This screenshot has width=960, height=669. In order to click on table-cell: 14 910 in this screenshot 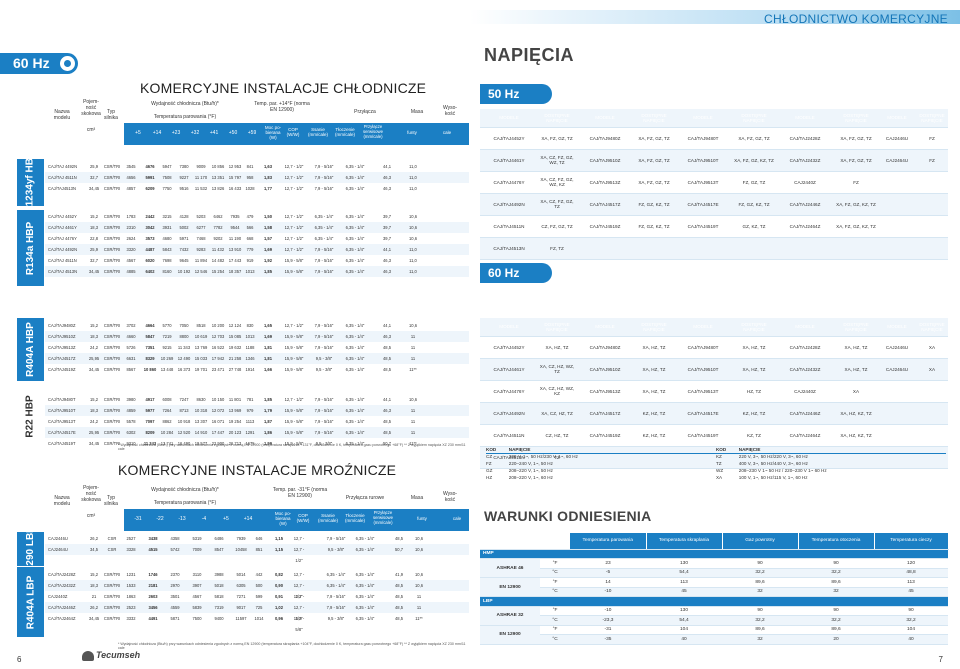, I will do `click(201, 432)`.